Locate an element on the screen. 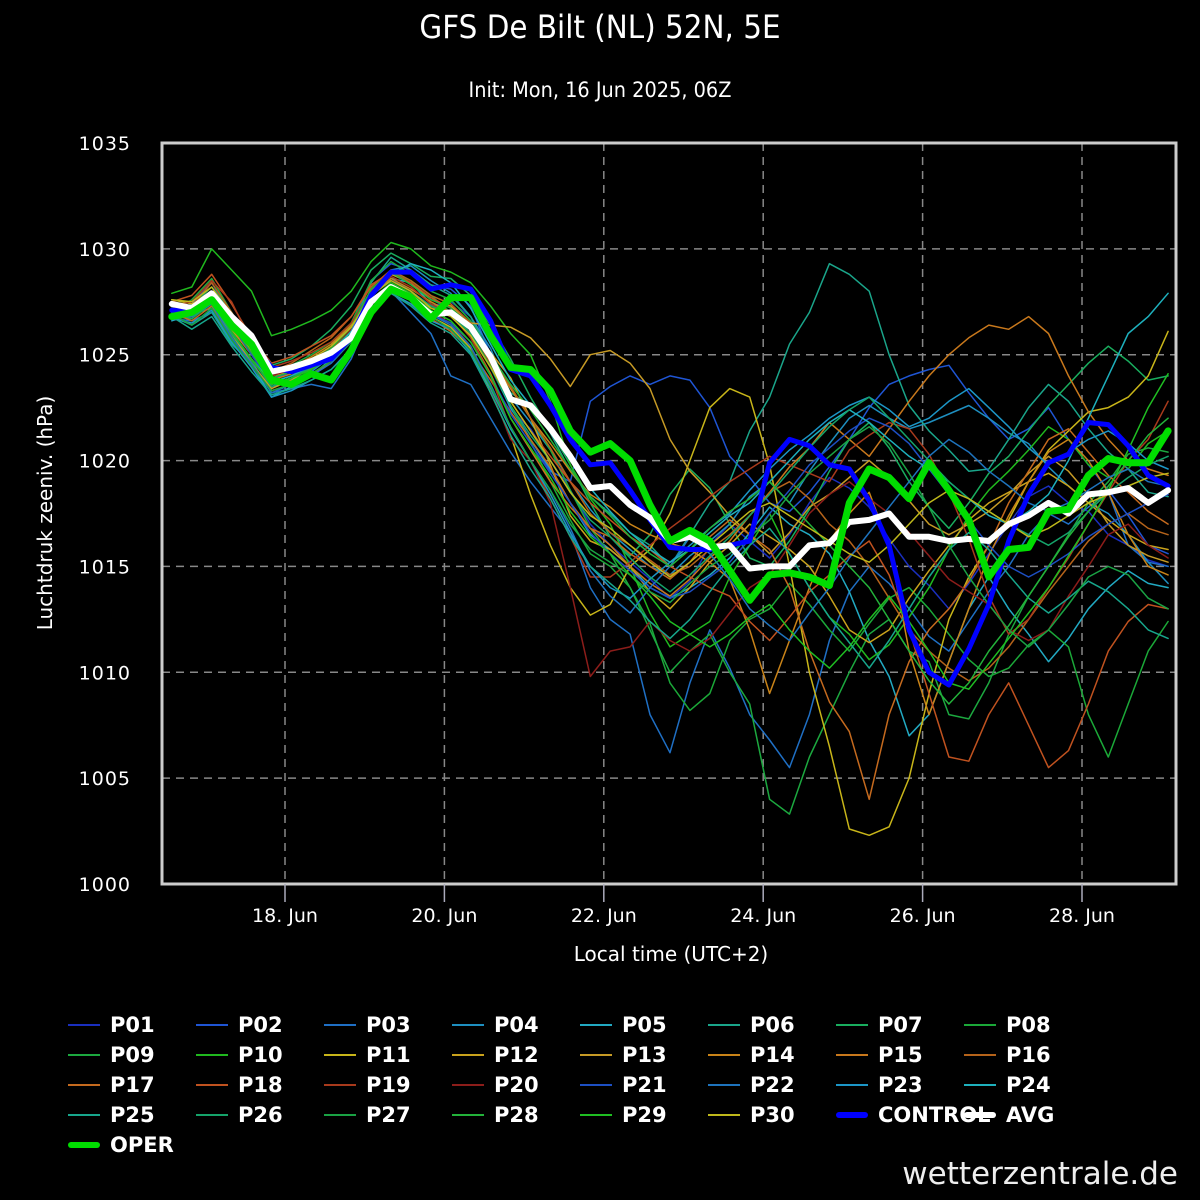 The height and width of the screenshot is (1200, 1200). legend-label: P24 is located at coordinates (1028, 1085).